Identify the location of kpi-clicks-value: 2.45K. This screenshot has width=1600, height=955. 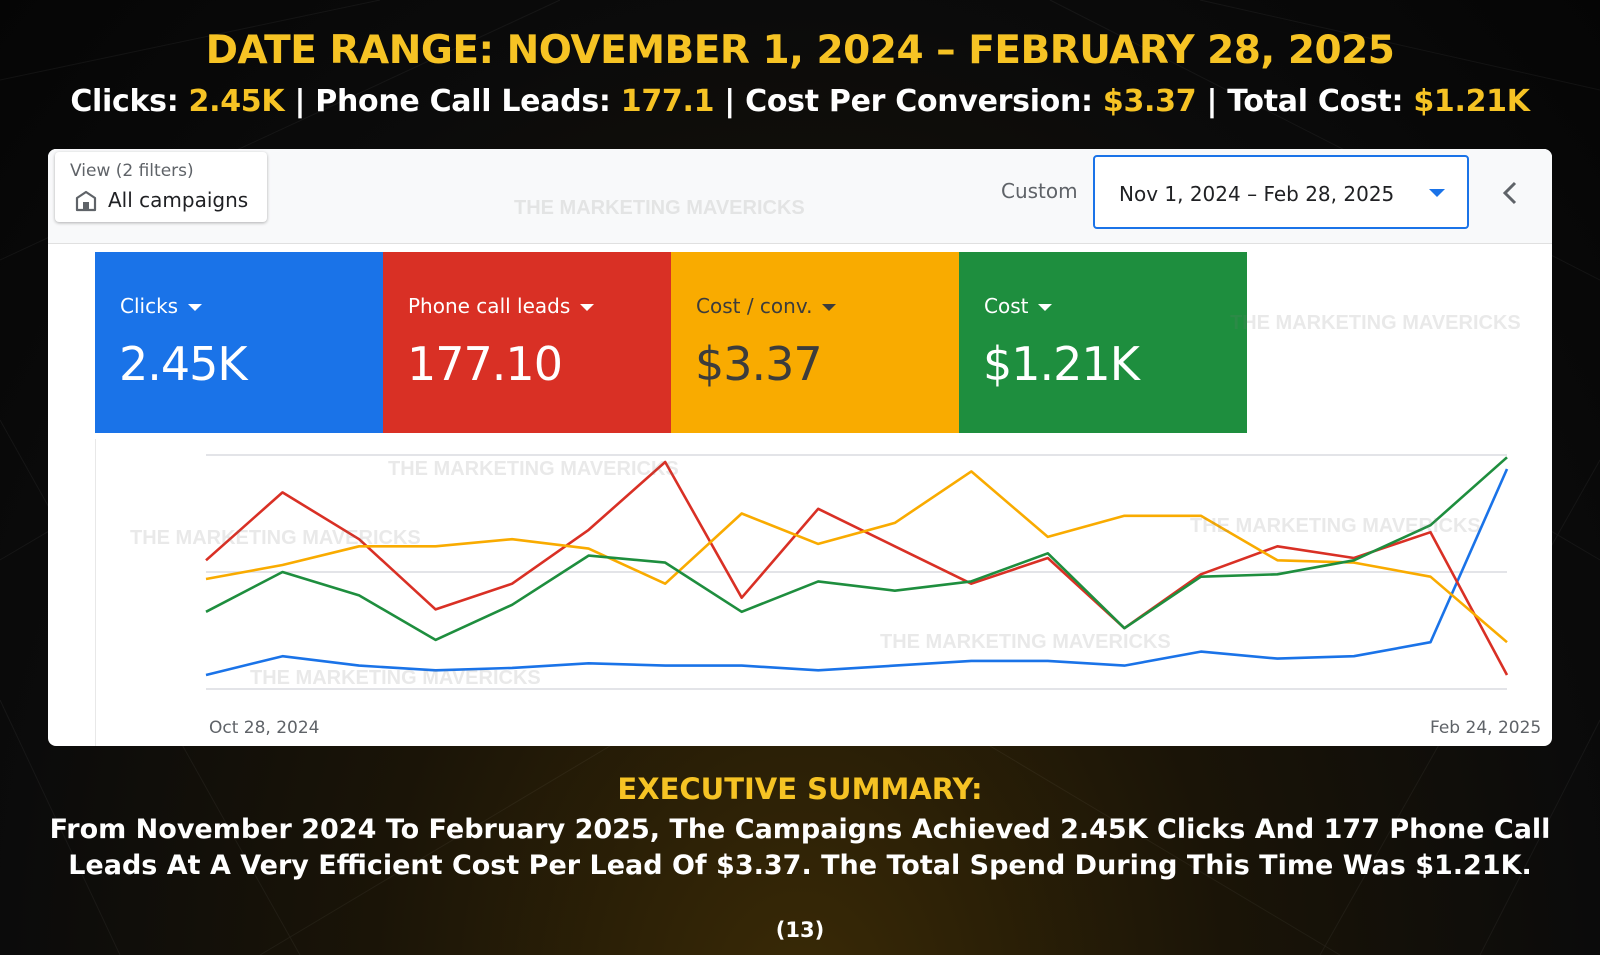
(236, 101).